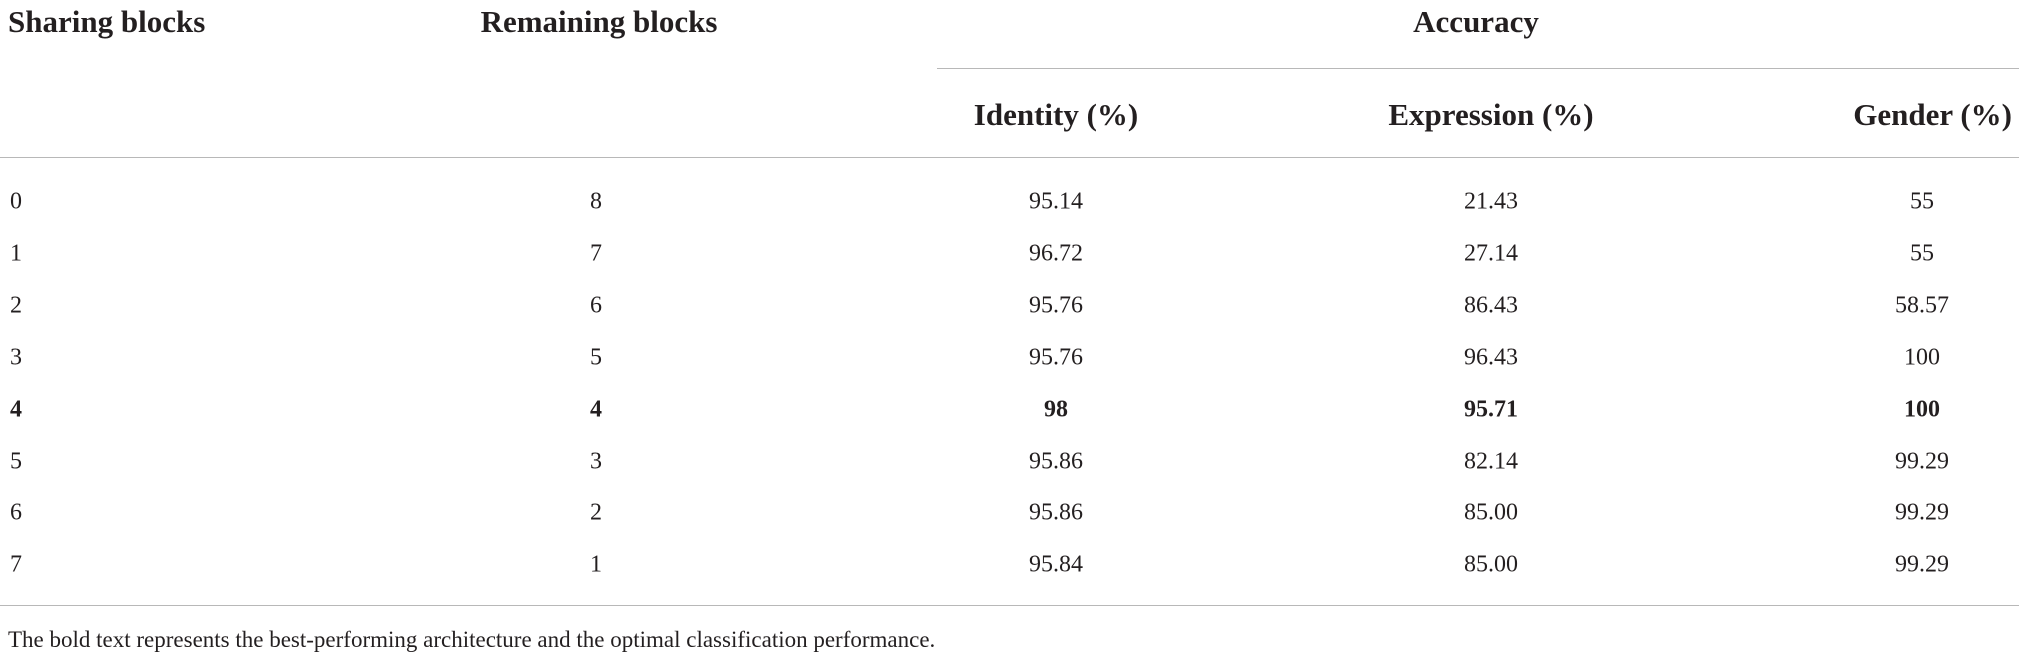  I want to click on cell: 95.14, so click(1056, 201).